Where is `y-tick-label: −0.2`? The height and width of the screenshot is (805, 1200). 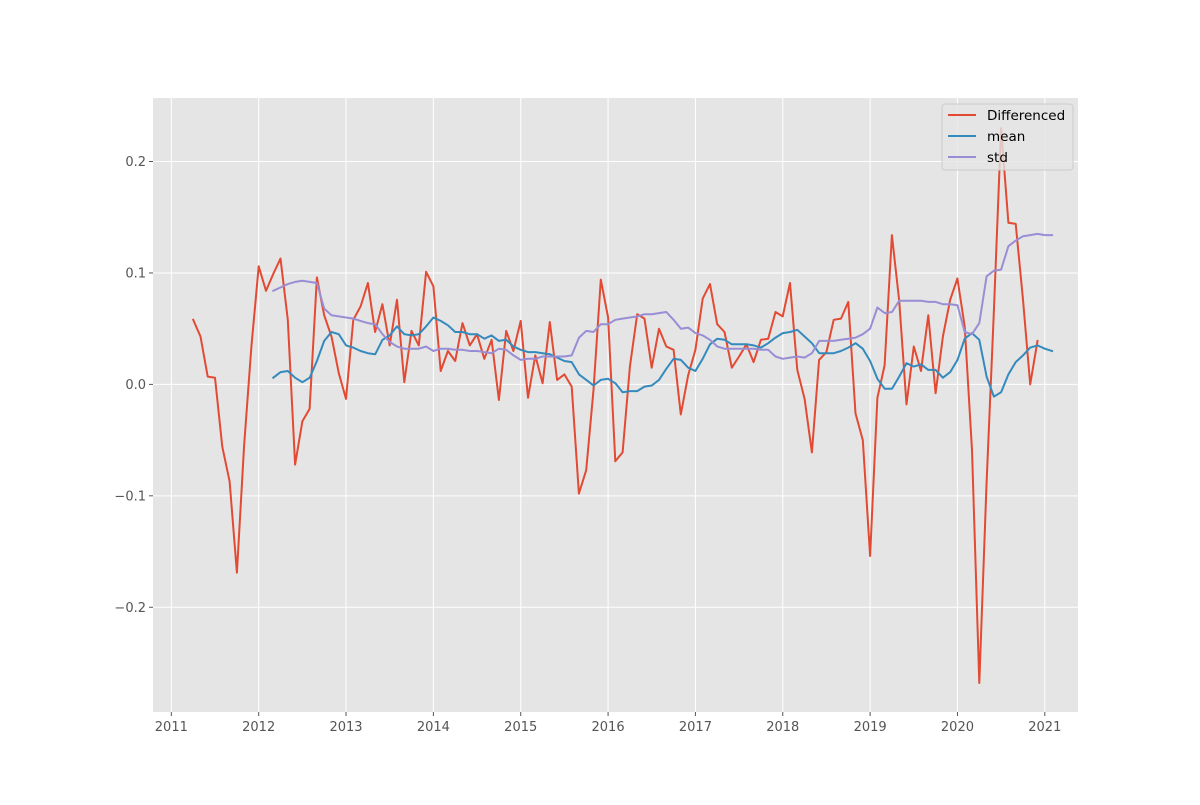
y-tick-label: −0.2 is located at coordinates (130, 608).